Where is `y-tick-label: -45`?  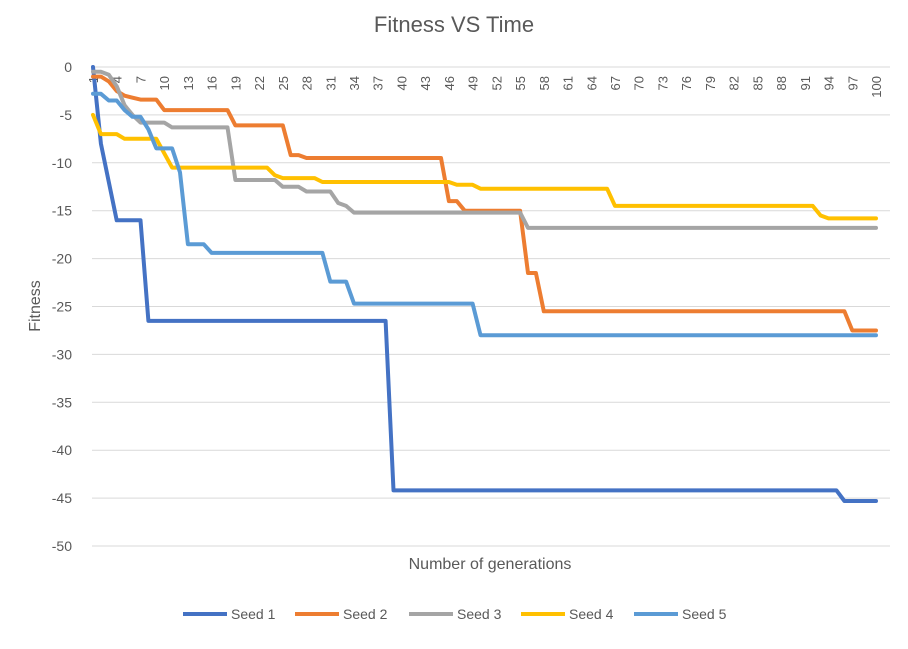
y-tick-label: -45 is located at coordinates (62, 498).